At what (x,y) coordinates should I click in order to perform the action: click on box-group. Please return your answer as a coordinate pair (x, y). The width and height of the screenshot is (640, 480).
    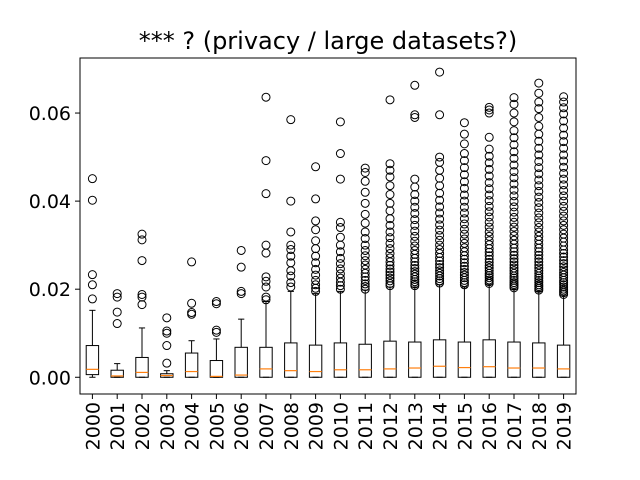
    Looking at the image, I should click on (167, 345).